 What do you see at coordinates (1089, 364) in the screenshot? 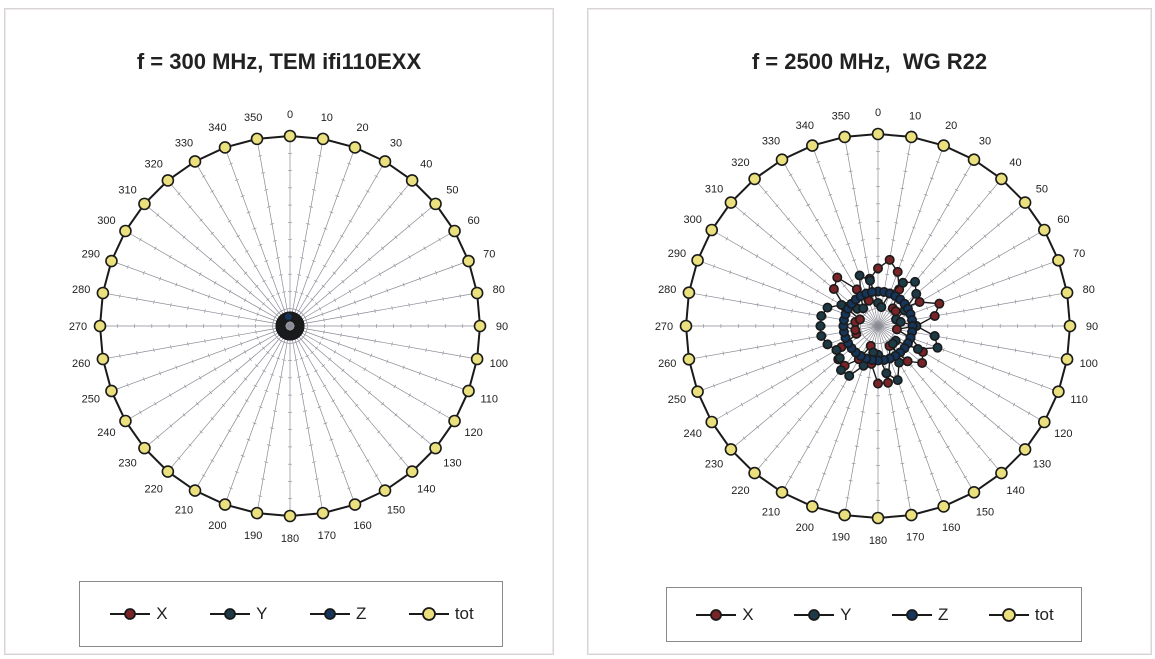
I see `angle-tick-label: 100` at bounding box center [1089, 364].